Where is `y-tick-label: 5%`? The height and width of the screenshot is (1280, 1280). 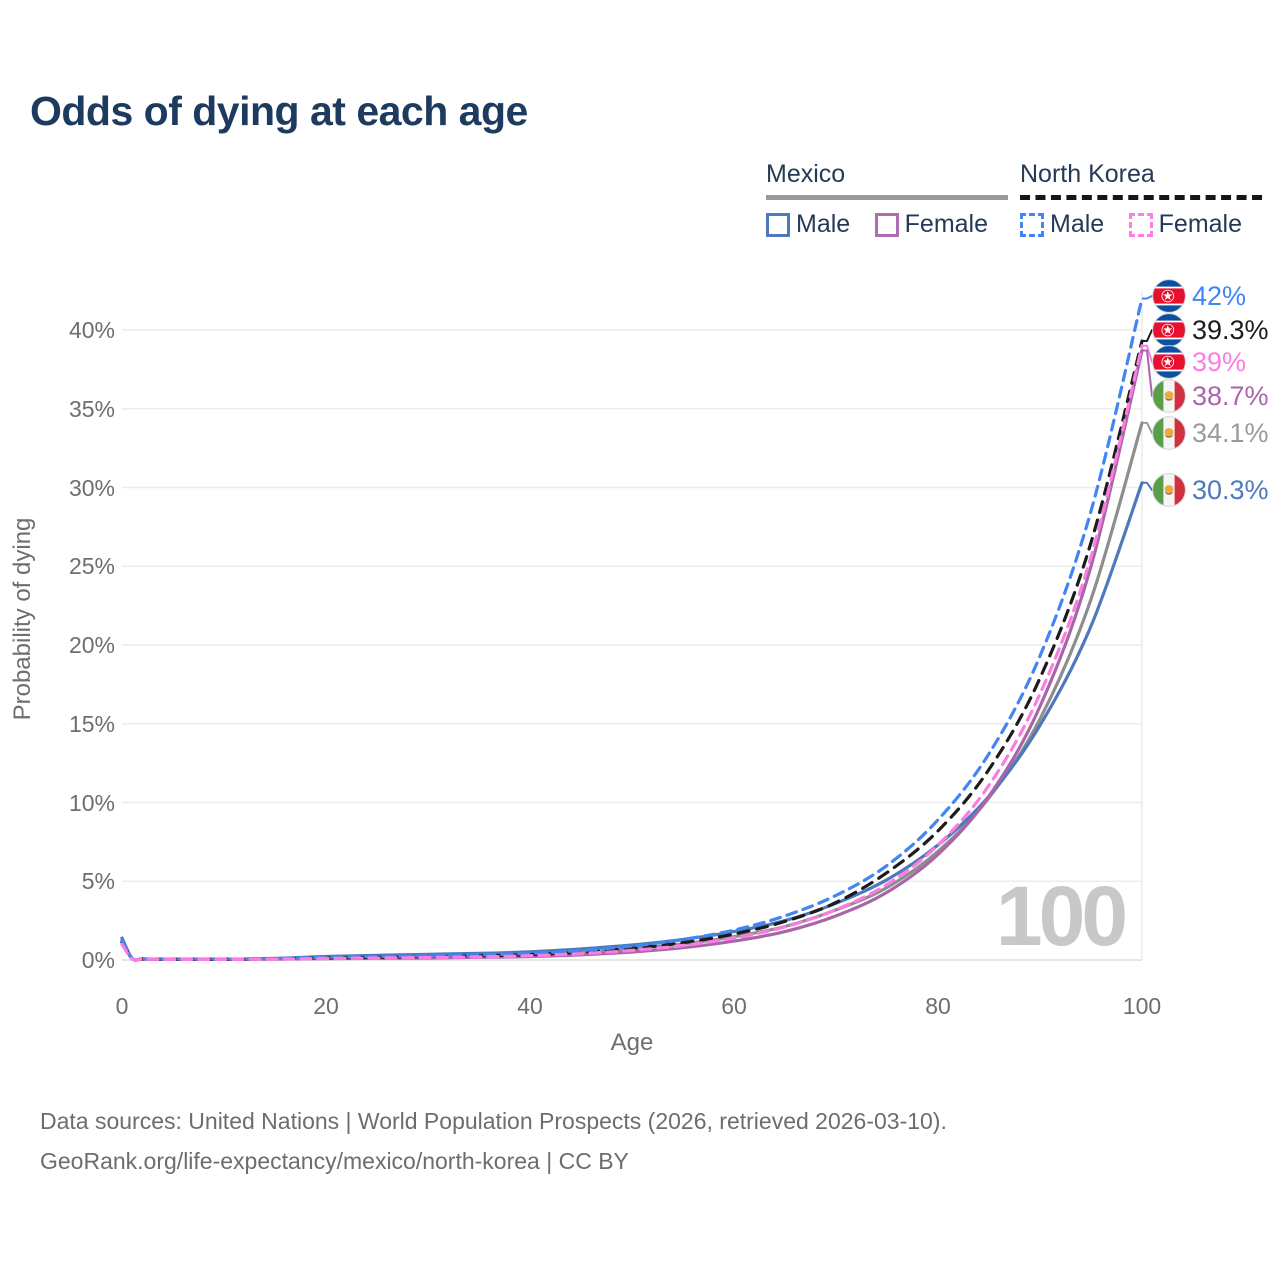 y-tick-label: 5% is located at coordinates (98, 881).